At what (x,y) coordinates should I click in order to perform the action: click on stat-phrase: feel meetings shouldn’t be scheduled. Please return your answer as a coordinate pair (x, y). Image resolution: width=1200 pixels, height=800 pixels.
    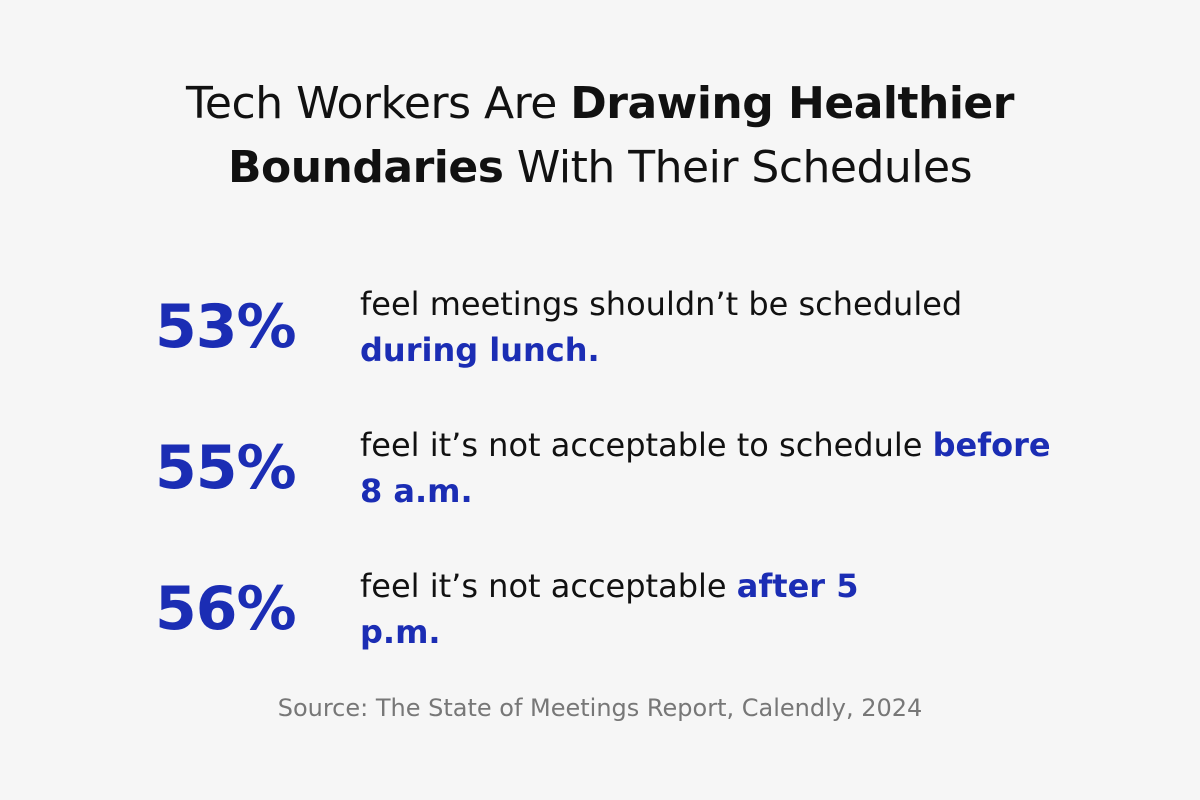
    Looking at the image, I should click on (661, 303).